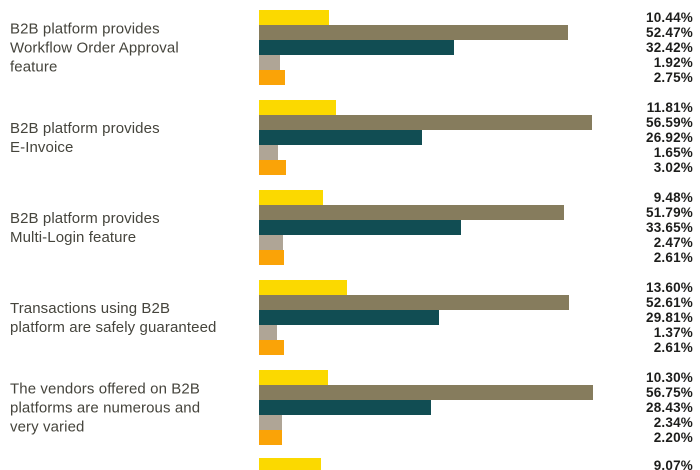 The height and width of the screenshot is (470, 700). What do you see at coordinates (94, 47) in the screenshot?
I see `category-label-line: Workflow Order Approval` at bounding box center [94, 47].